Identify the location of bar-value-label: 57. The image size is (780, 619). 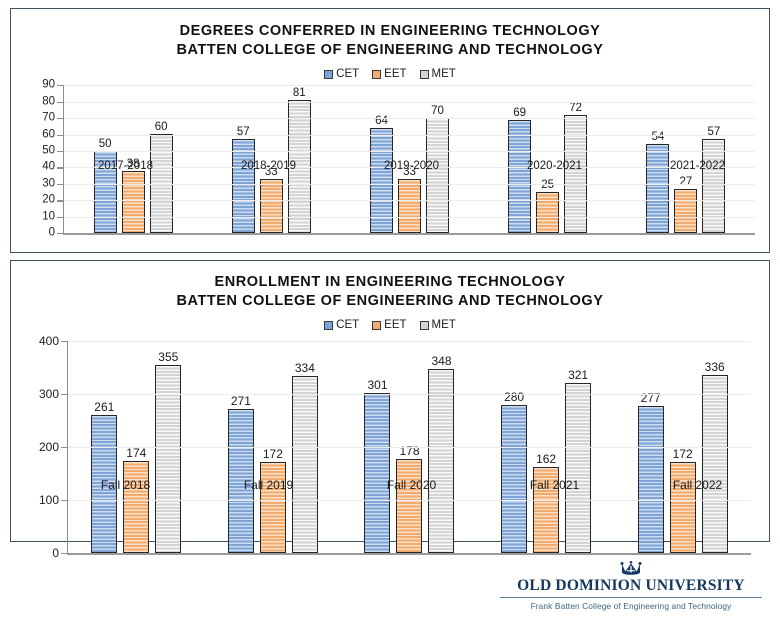
(243, 131).